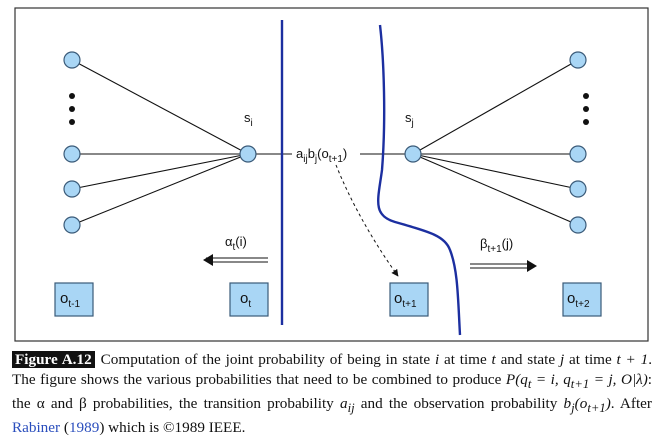 This screenshot has height=443, width=665. Describe the element at coordinates (405, 300) in the screenshot. I see `svg-text: ot+1` at that location.